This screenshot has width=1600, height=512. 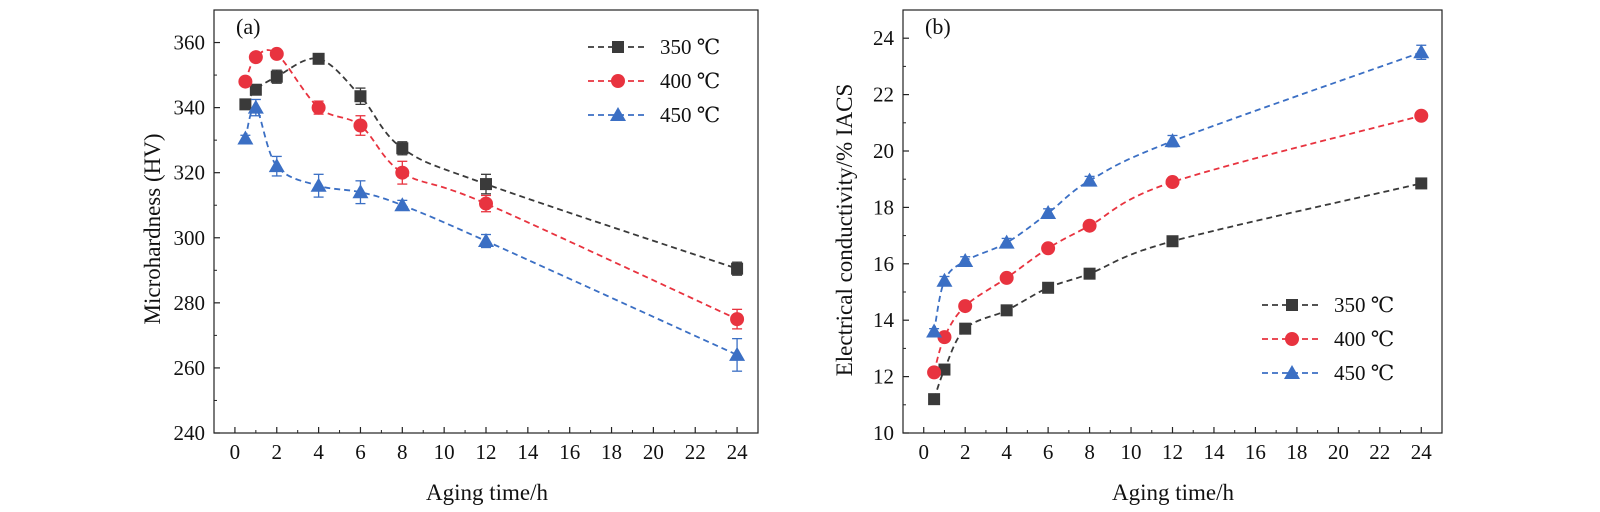 What do you see at coordinates (690, 81) in the screenshot?
I see `panel-a-legend-label: 400 ℃` at bounding box center [690, 81].